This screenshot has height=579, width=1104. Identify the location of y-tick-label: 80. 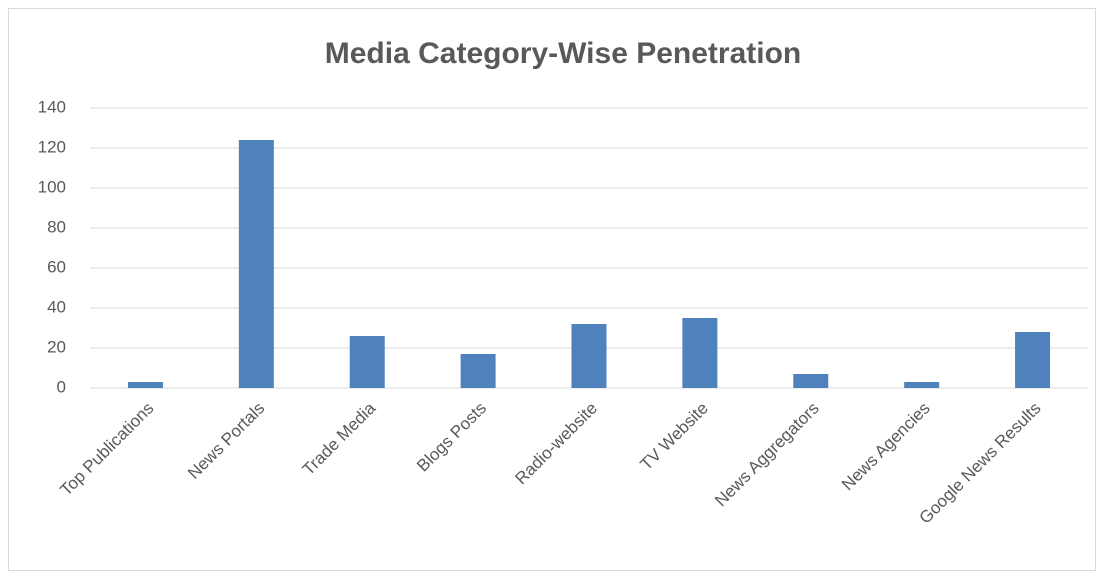
(56, 226).